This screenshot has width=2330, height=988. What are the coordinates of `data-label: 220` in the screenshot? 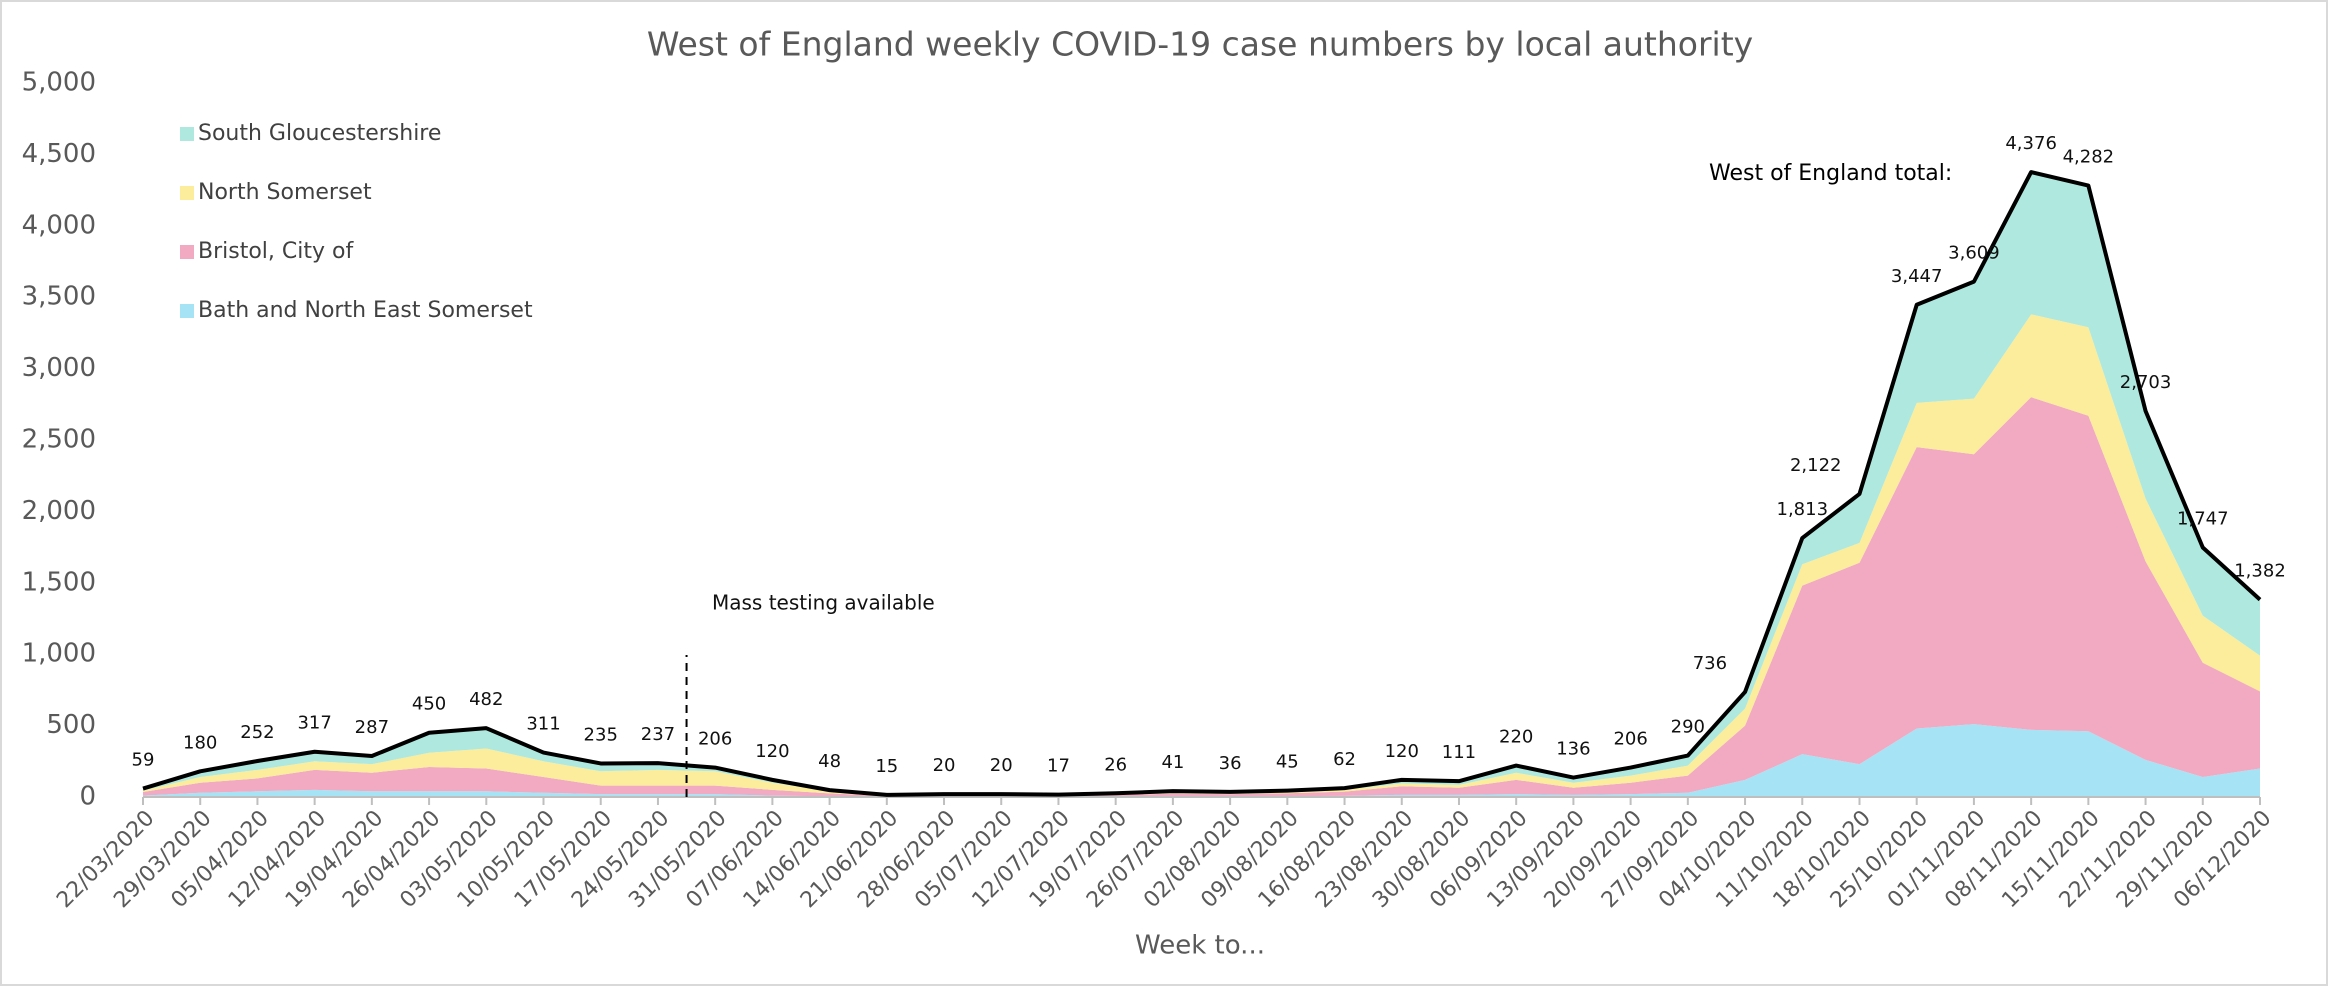 It's located at (1516, 737).